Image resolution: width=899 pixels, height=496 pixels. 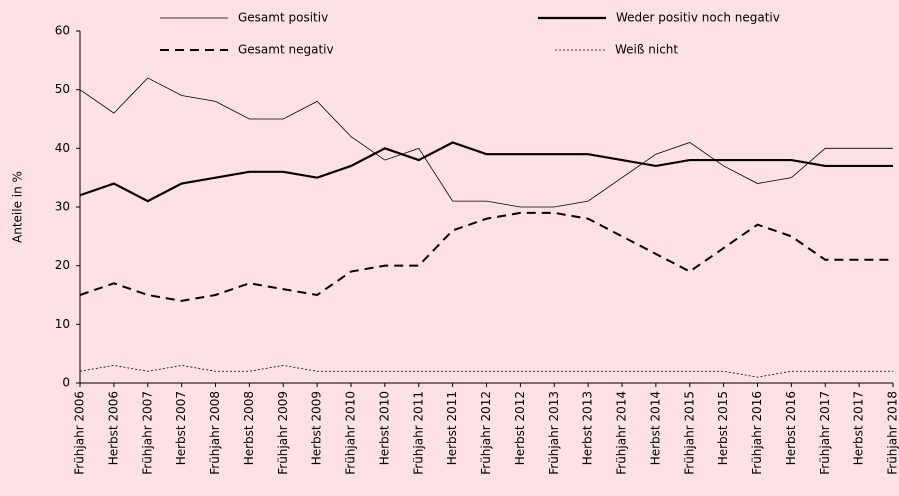 I want to click on x-tick-label: Frühjahr 2018, so click(x=892, y=433).